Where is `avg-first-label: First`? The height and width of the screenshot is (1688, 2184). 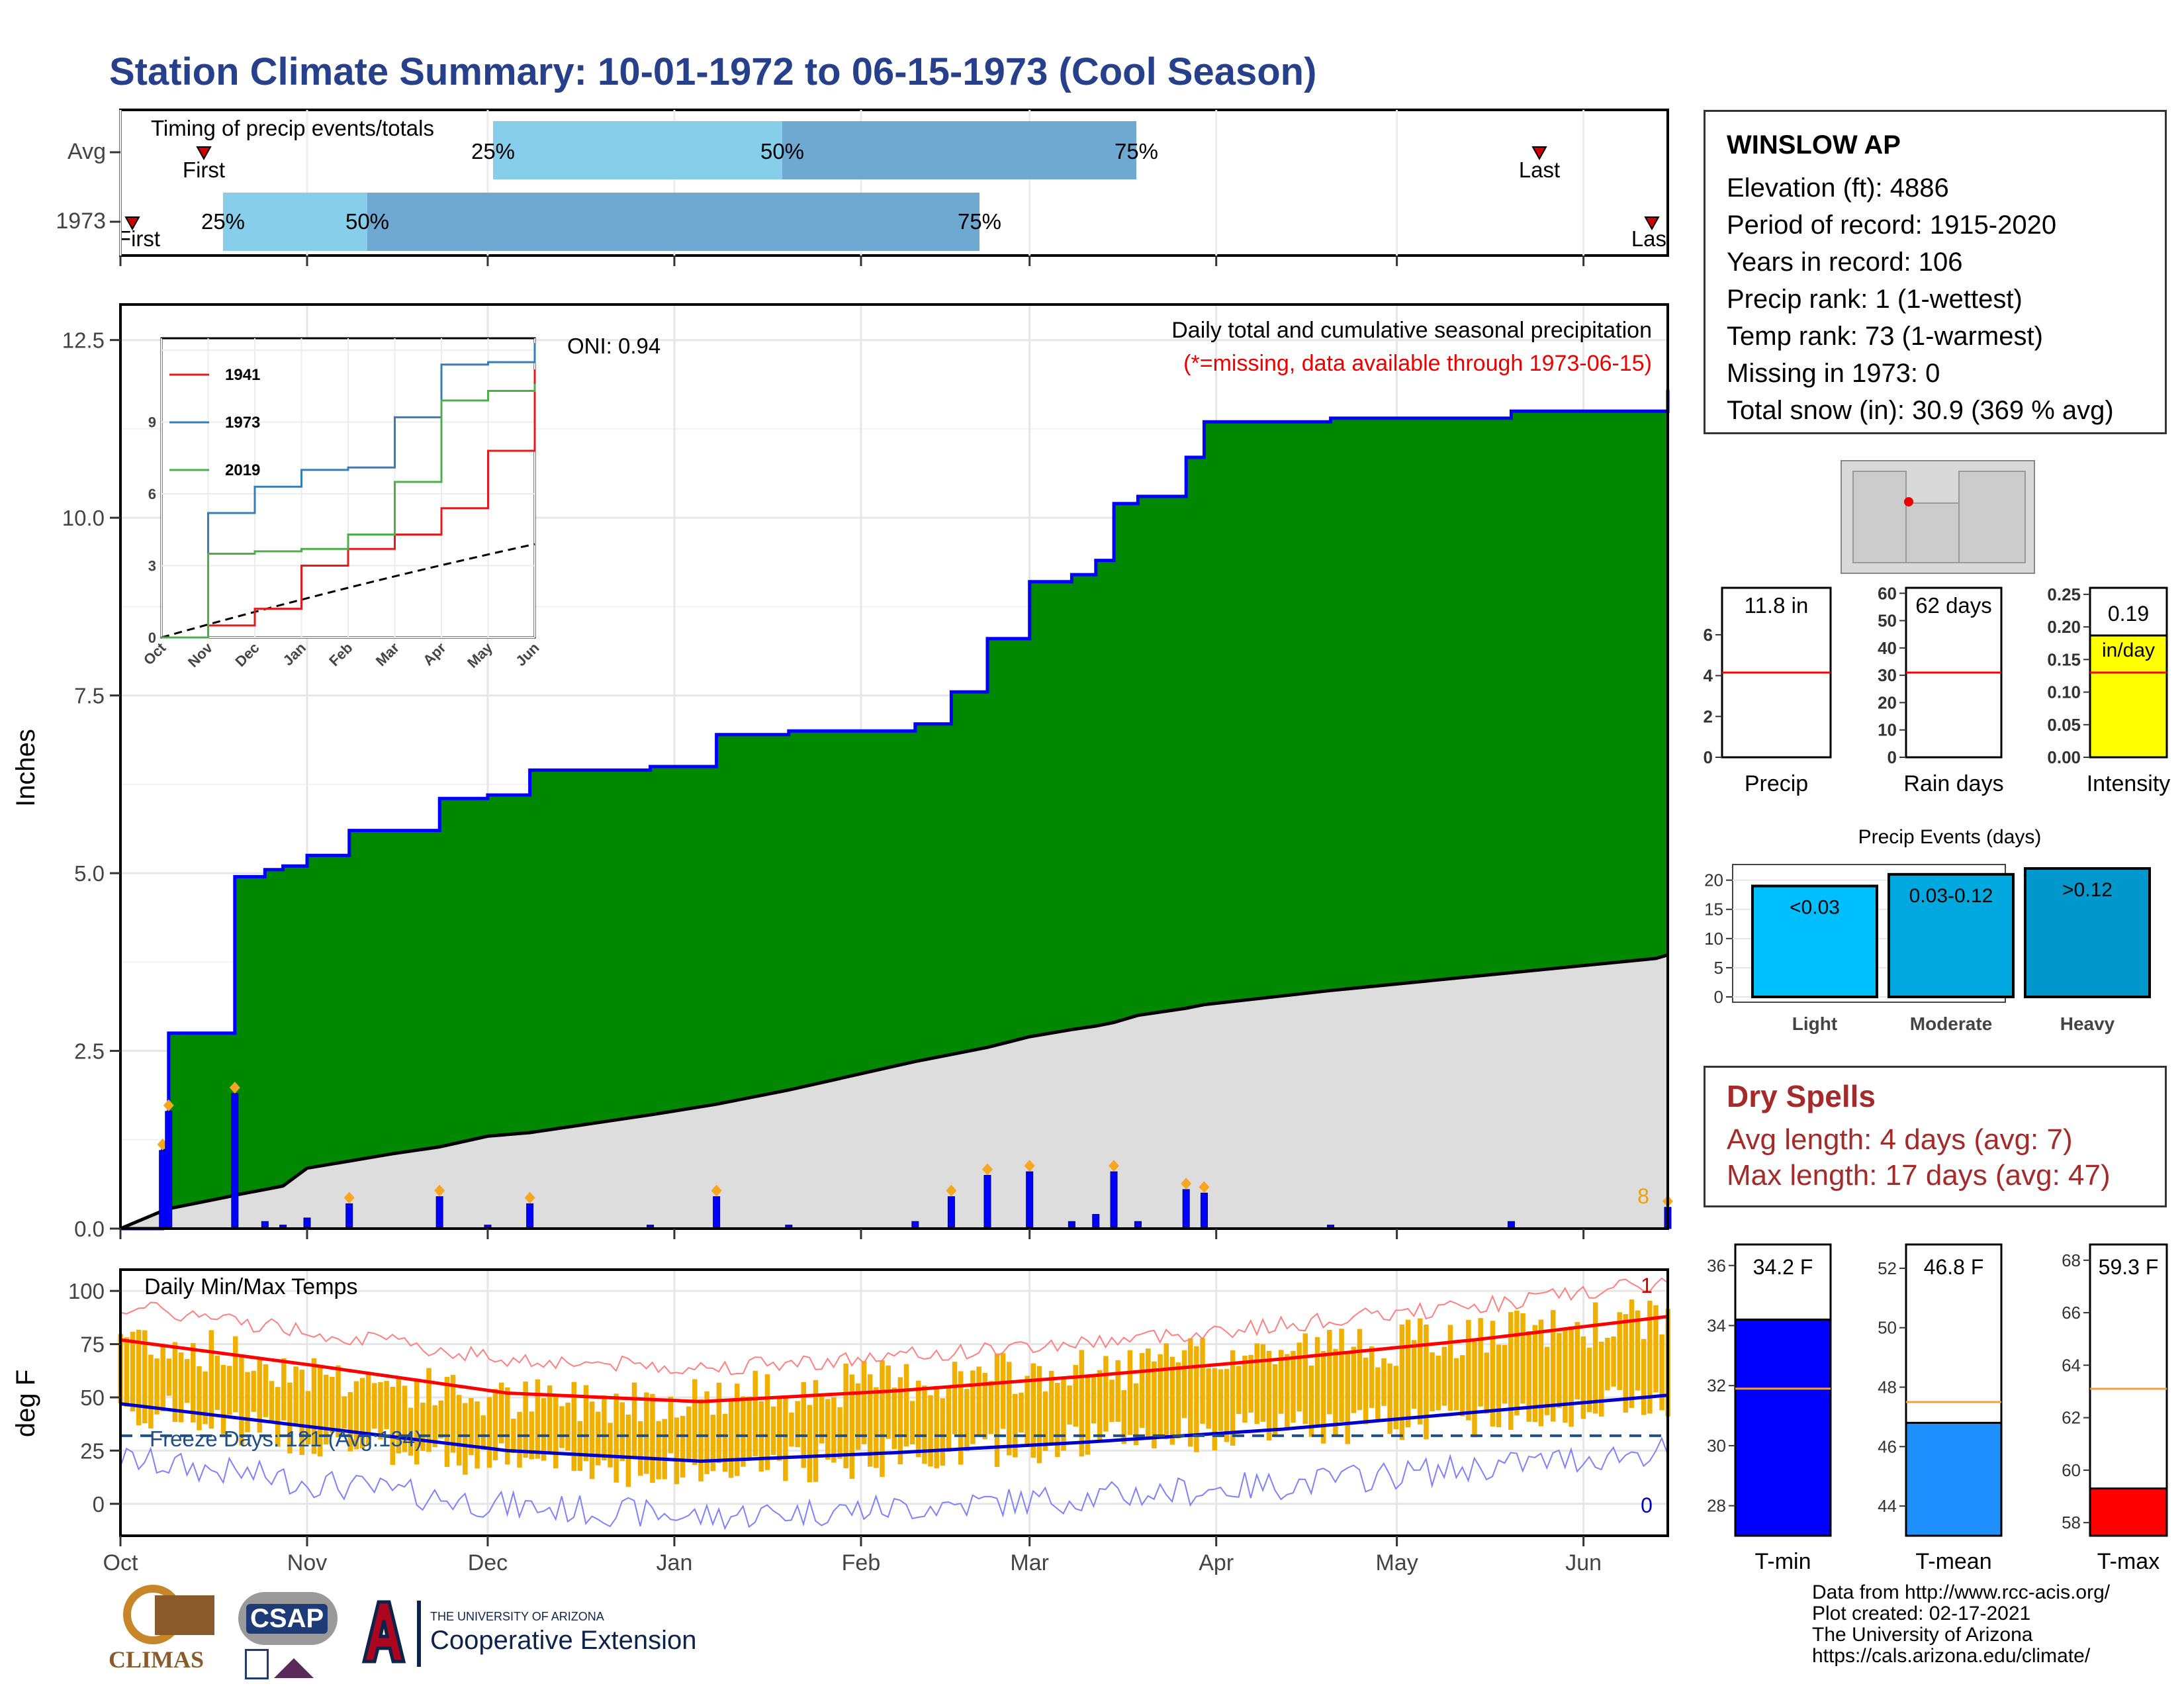
avg-first-label: First is located at coordinates (204, 170).